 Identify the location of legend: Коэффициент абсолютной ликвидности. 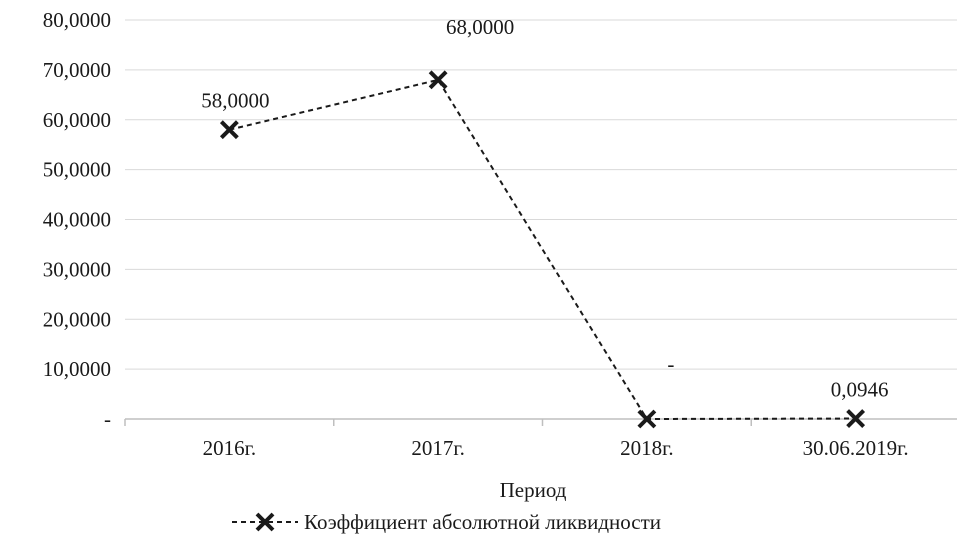
(446, 522).